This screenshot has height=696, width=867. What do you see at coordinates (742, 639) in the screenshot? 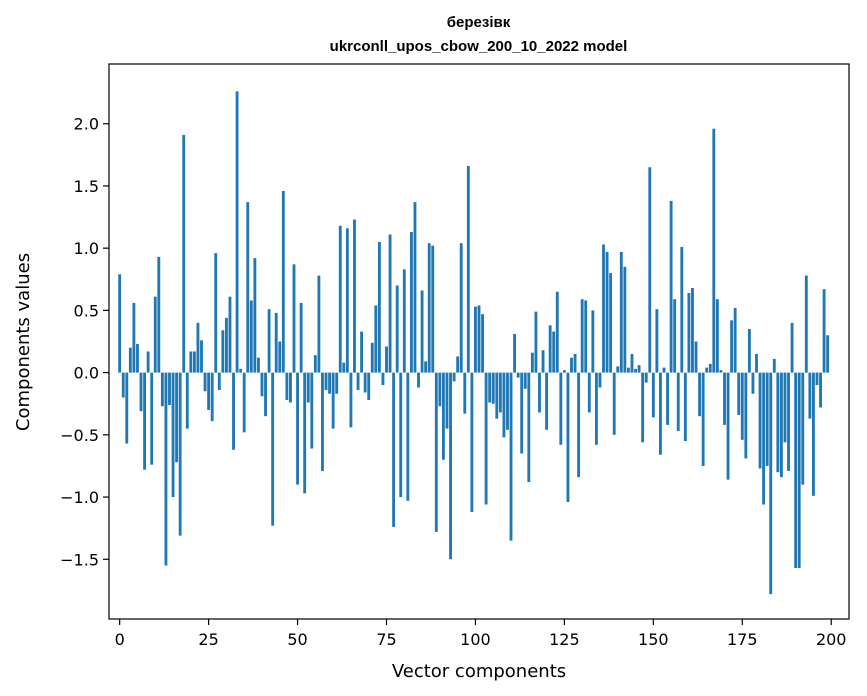
I see `x-tick-label: 175` at bounding box center [742, 639].